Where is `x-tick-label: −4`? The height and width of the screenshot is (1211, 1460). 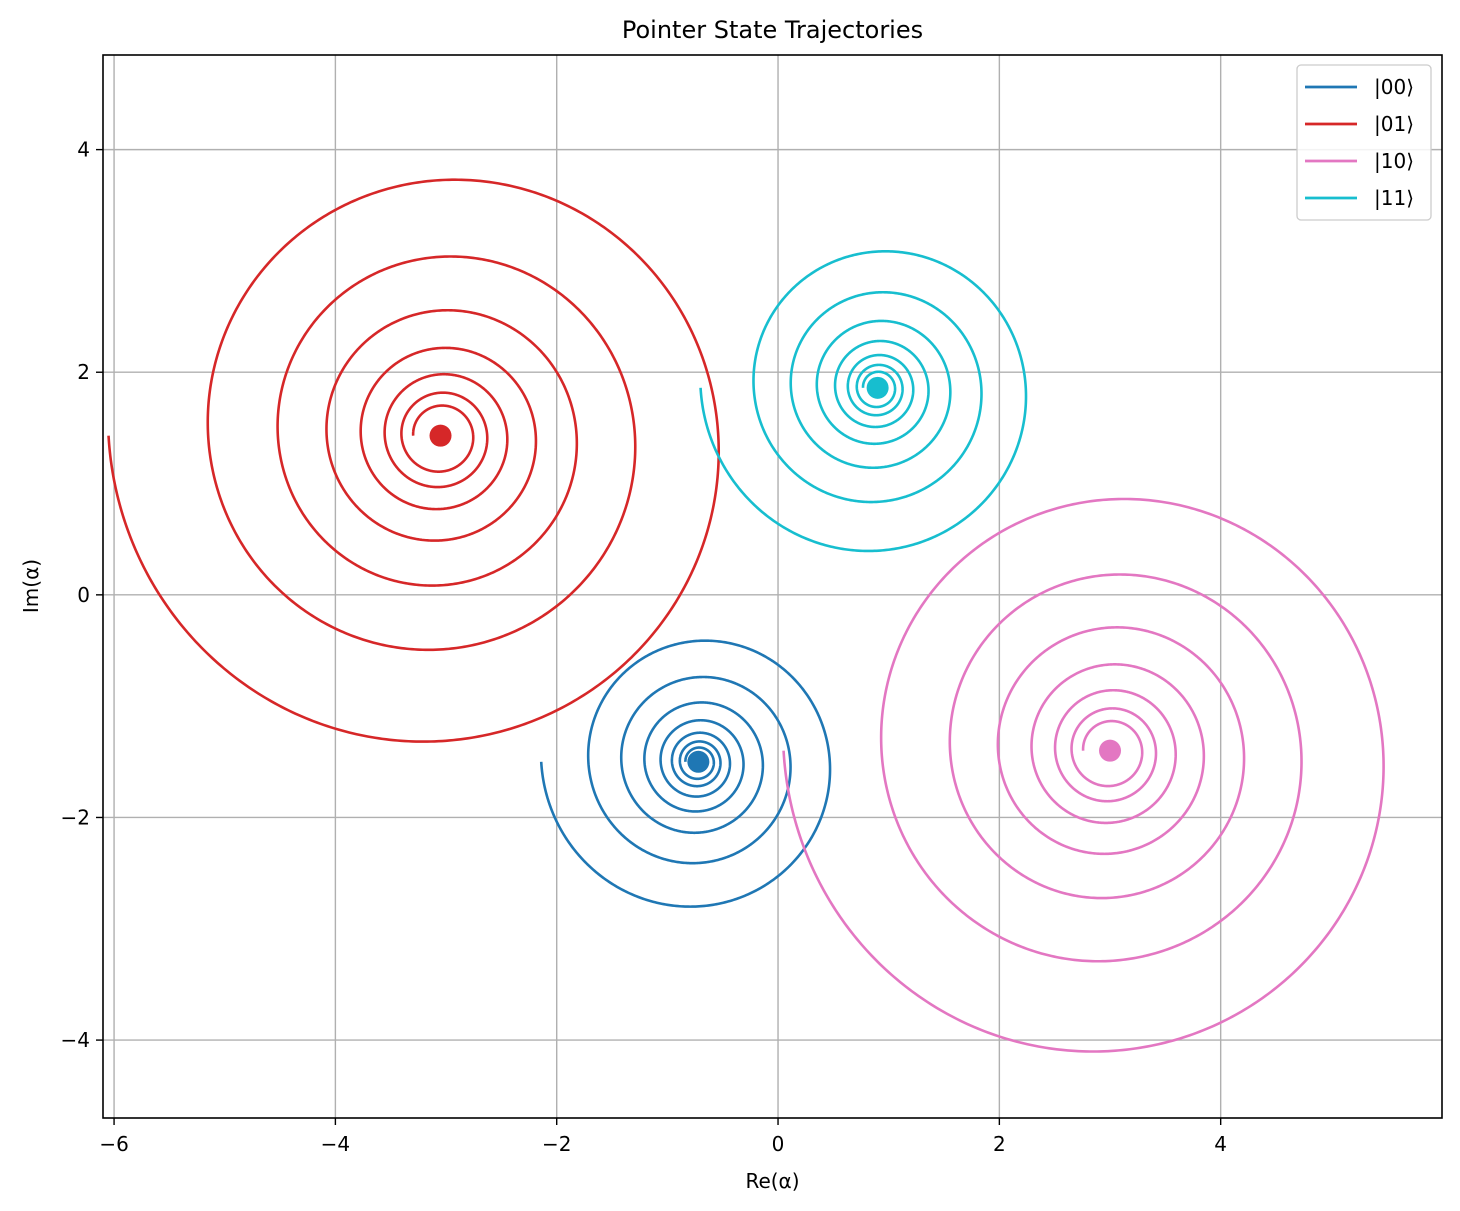 x-tick-label: −4 is located at coordinates (335, 1144).